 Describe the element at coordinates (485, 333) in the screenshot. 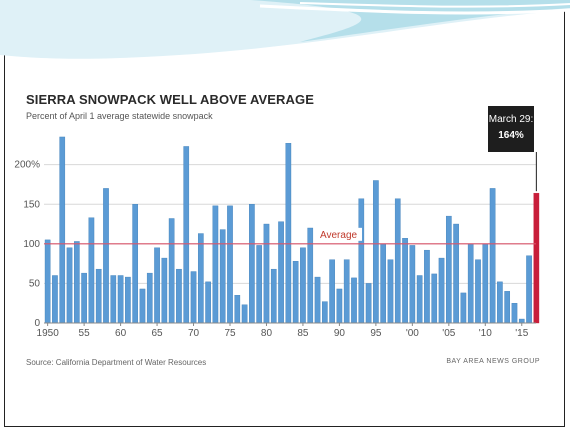

I see `x-tick-label: '10` at that location.